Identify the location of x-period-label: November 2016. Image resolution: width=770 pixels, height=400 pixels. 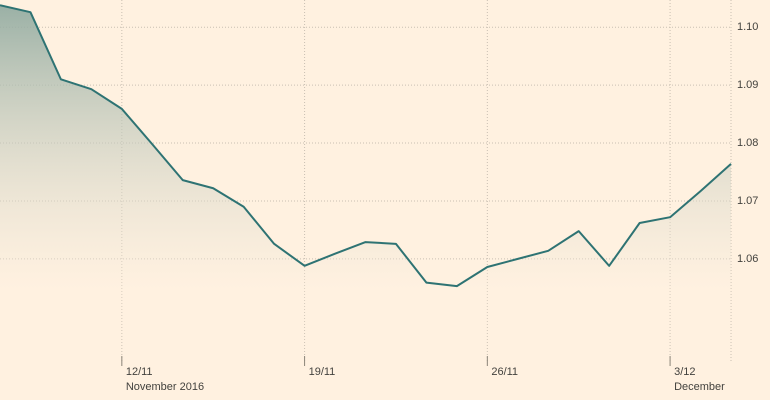
(165, 387).